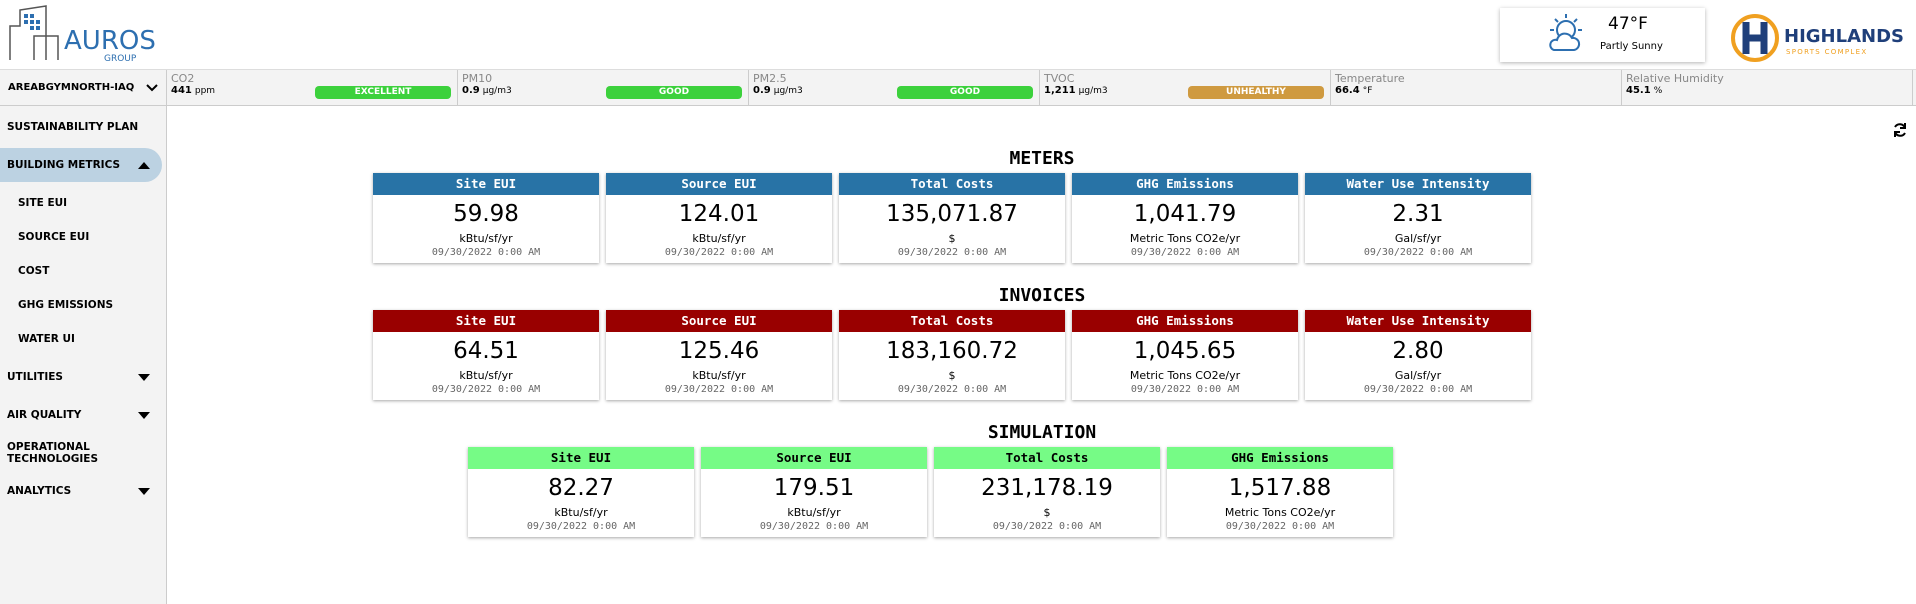 This screenshot has width=1916, height=604. Describe the element at coordinates (43, 203) in the screenshot. I see `nav-subitem: SITE EUI` at that location.